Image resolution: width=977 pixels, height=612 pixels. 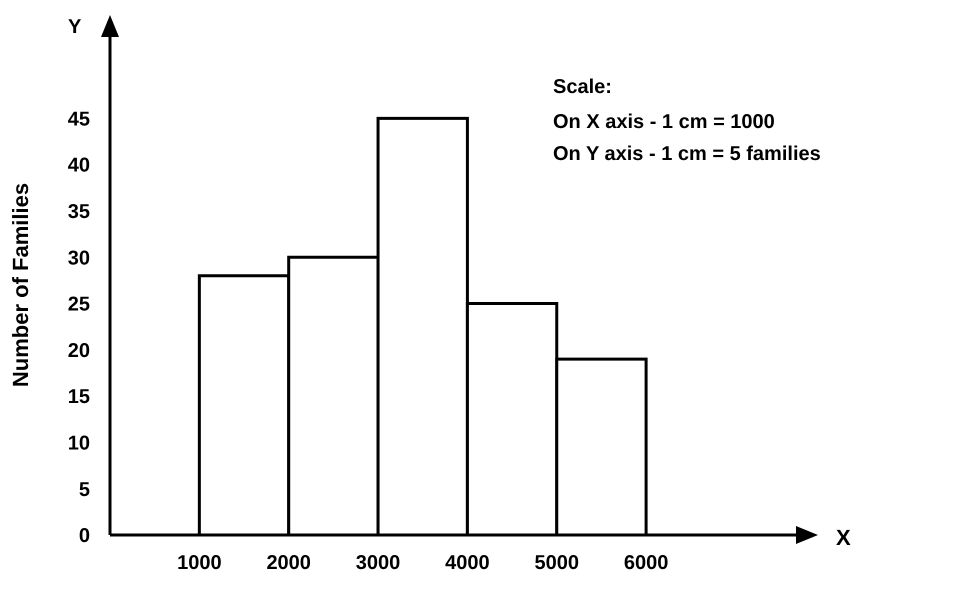 What do you see at coordinates (79, 212) in the screenshot?
I see `y-tick-label: 35` at bounding box center [79, 212].